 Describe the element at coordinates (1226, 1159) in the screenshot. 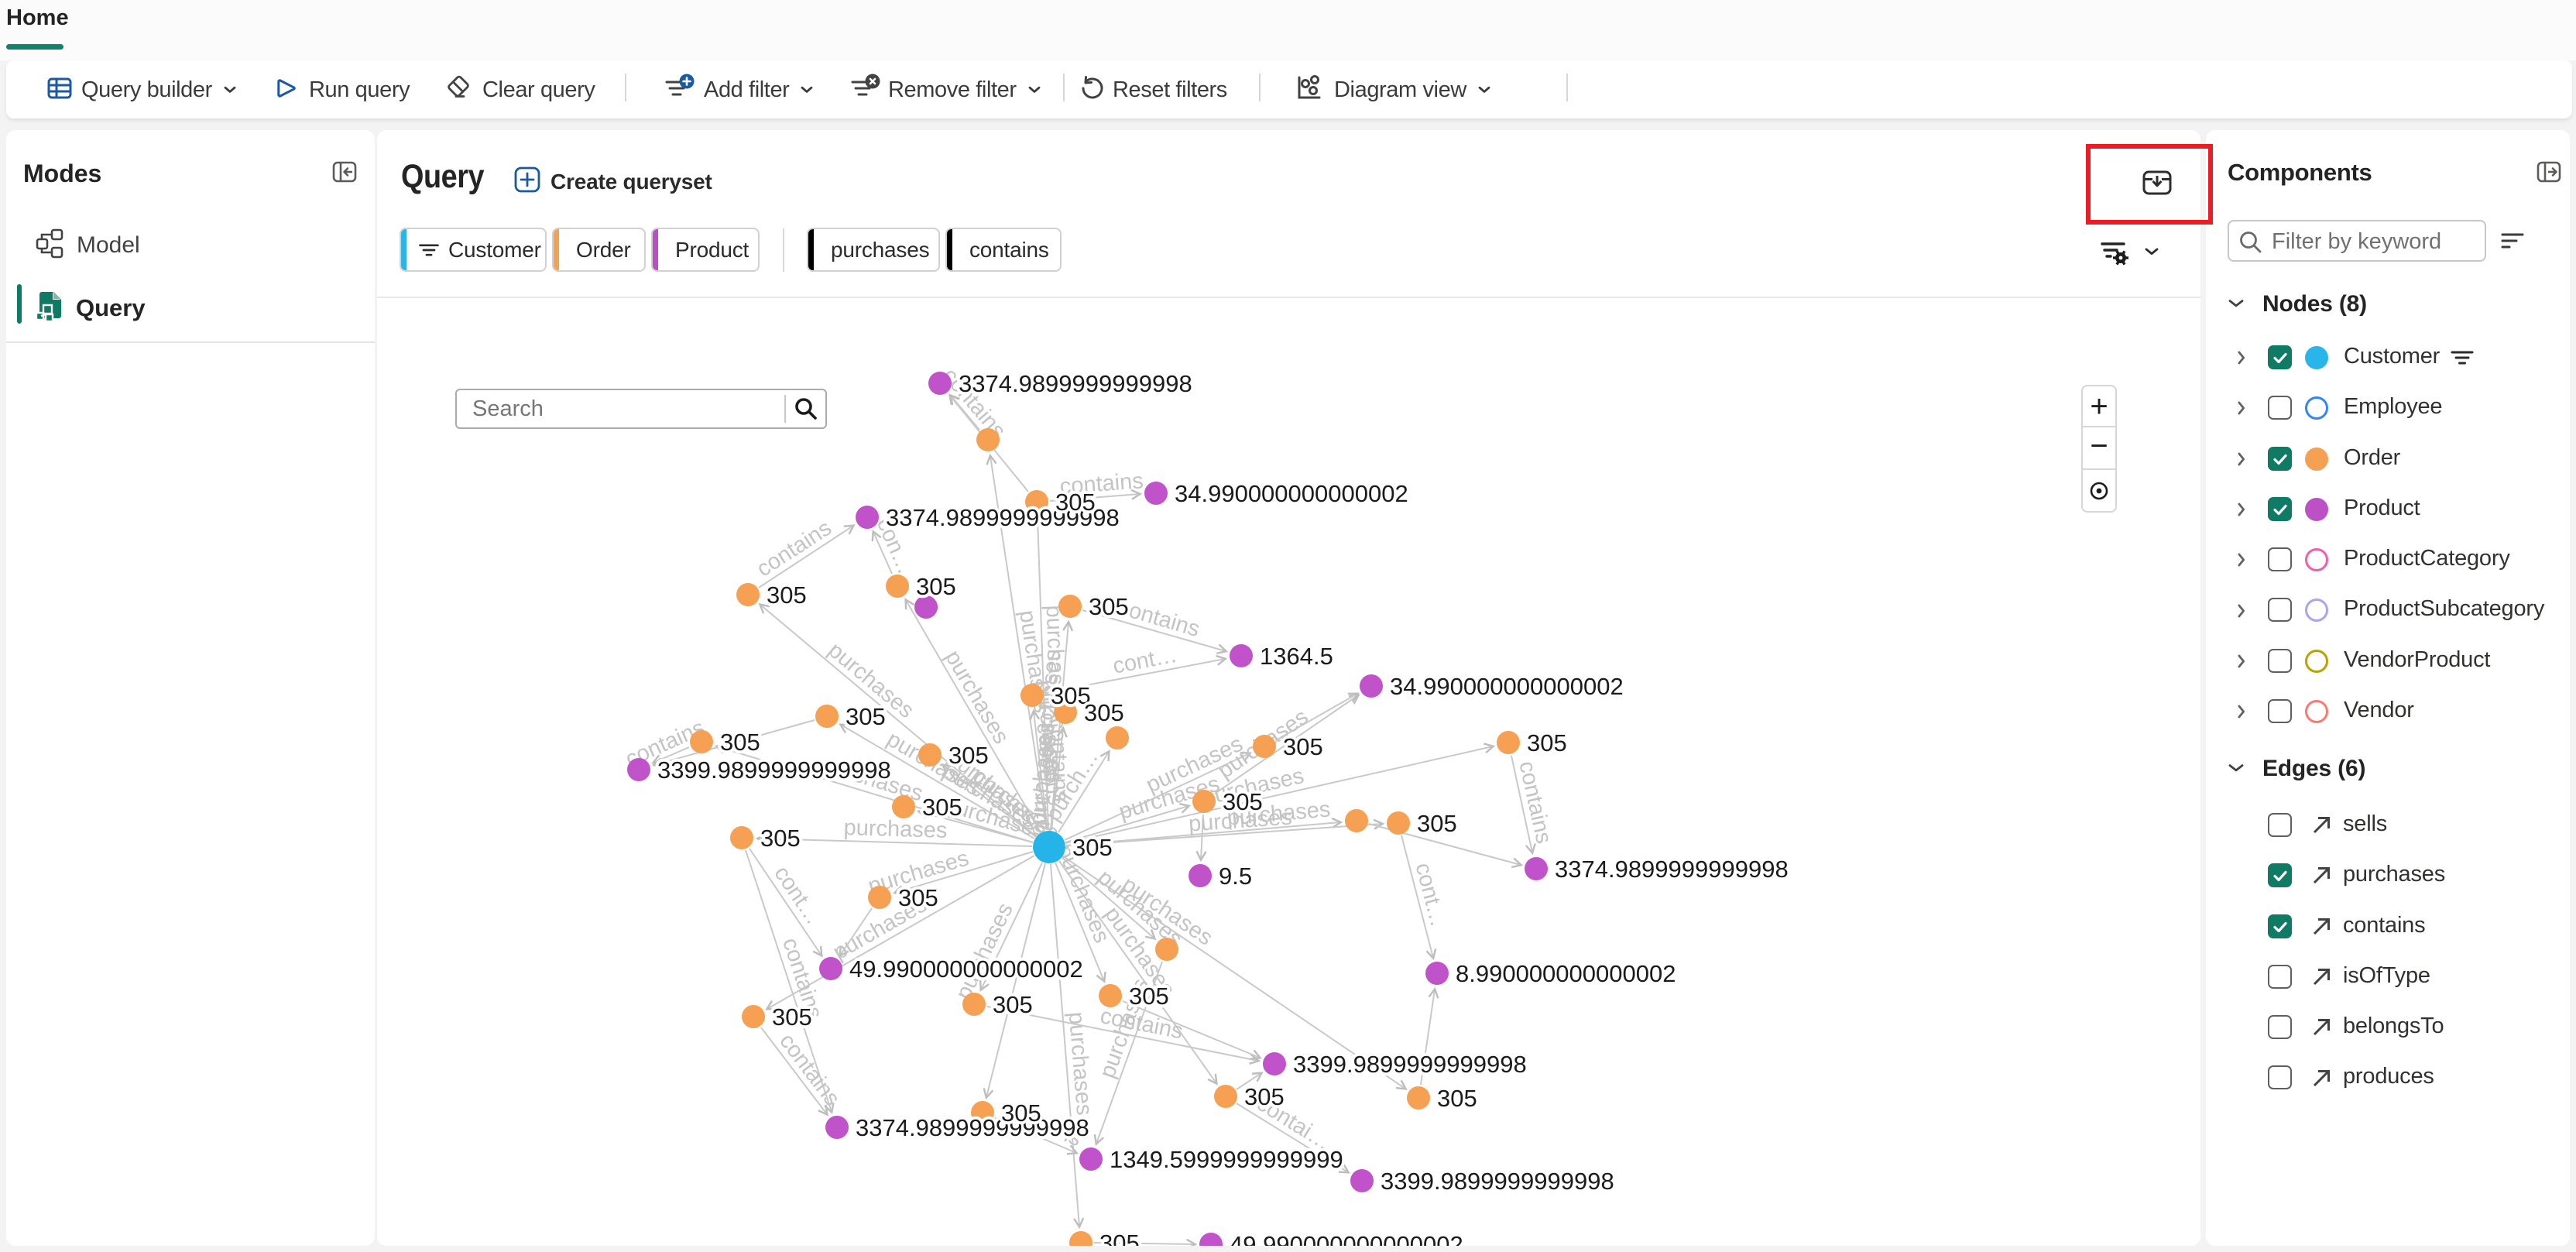

I see `svg-text: 1349.5999999999999` at that location.